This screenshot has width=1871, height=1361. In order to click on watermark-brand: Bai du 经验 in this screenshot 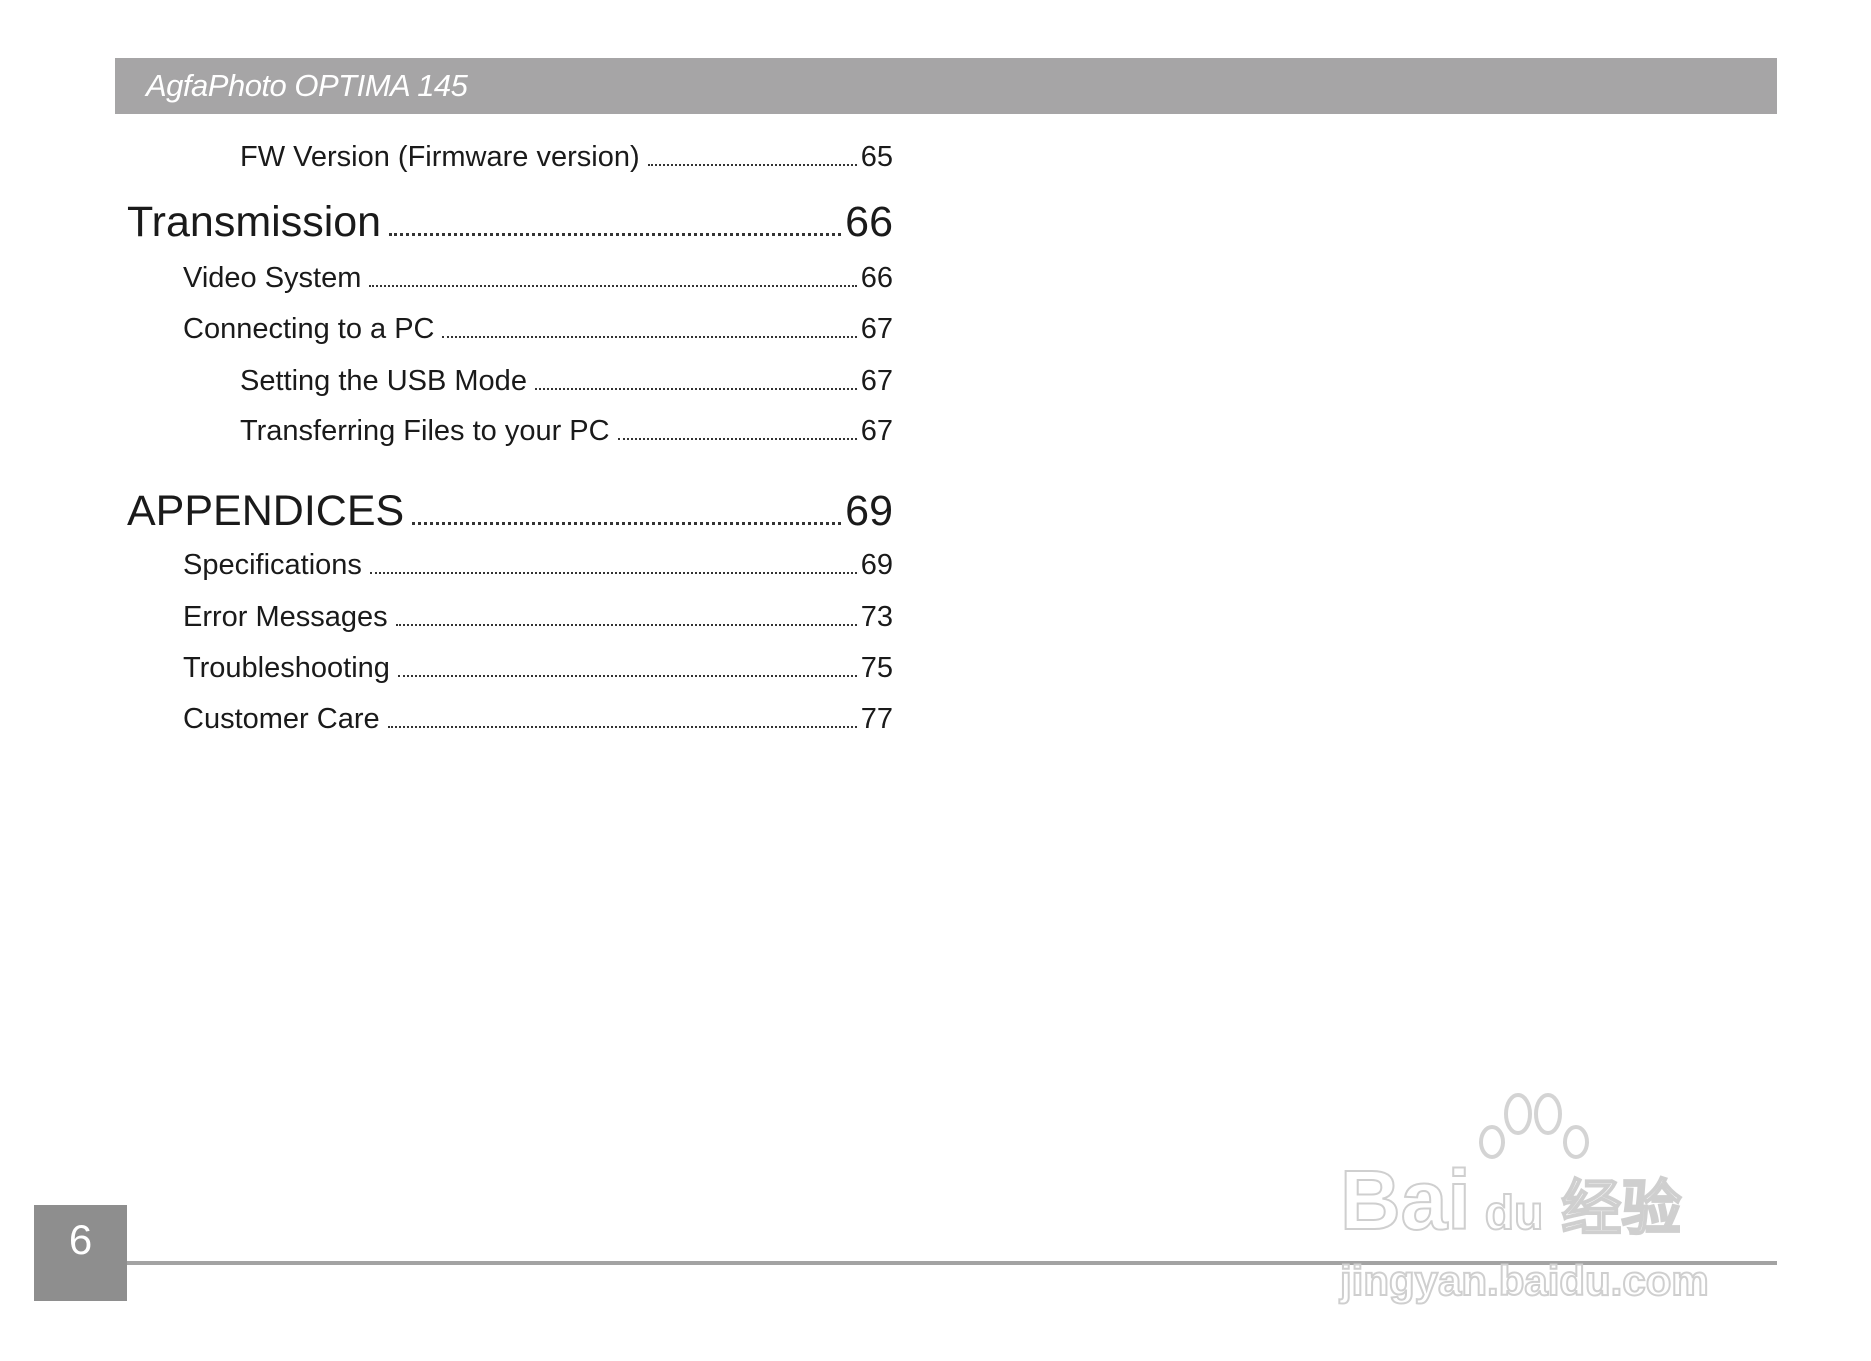, I will do `click(1510, 1200)`.